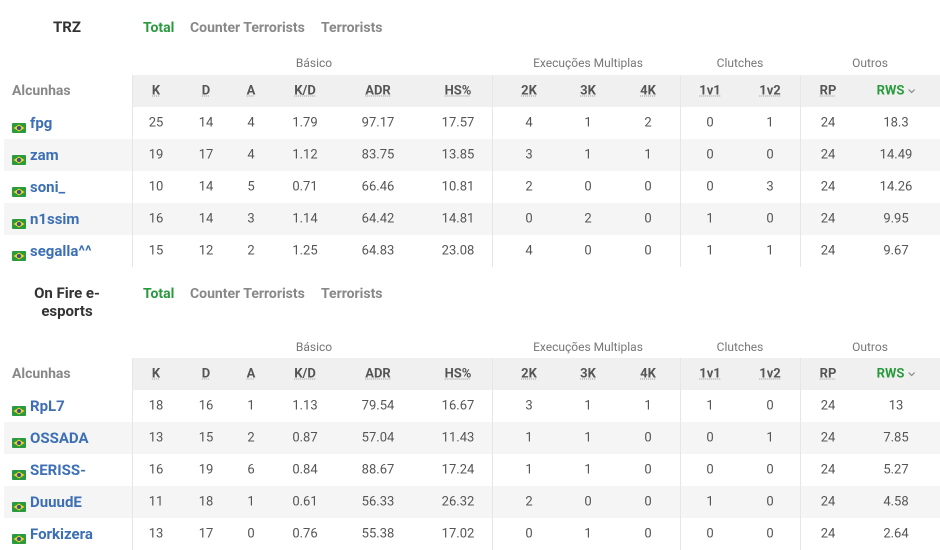 The image size is (940, 550). Describe the element at coordinates (41, 123) in the screenshot. I see `player-name: fpg` at that location.